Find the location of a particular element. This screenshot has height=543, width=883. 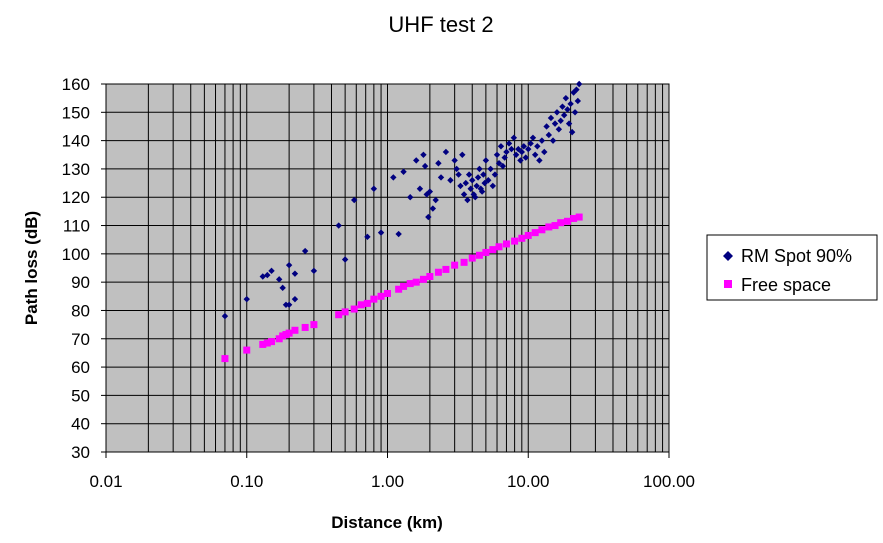

legend-label-free-space: Free space is located at coordinates (786, 285).